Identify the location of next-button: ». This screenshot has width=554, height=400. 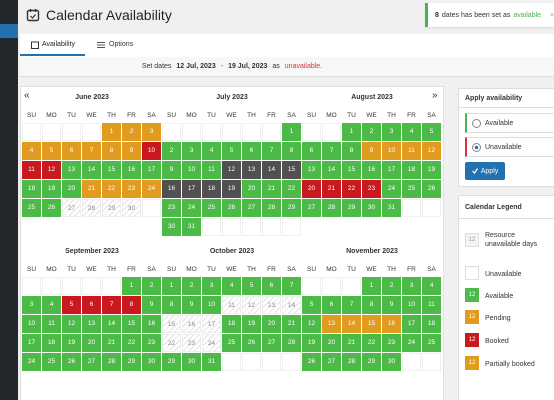
(435, 95).